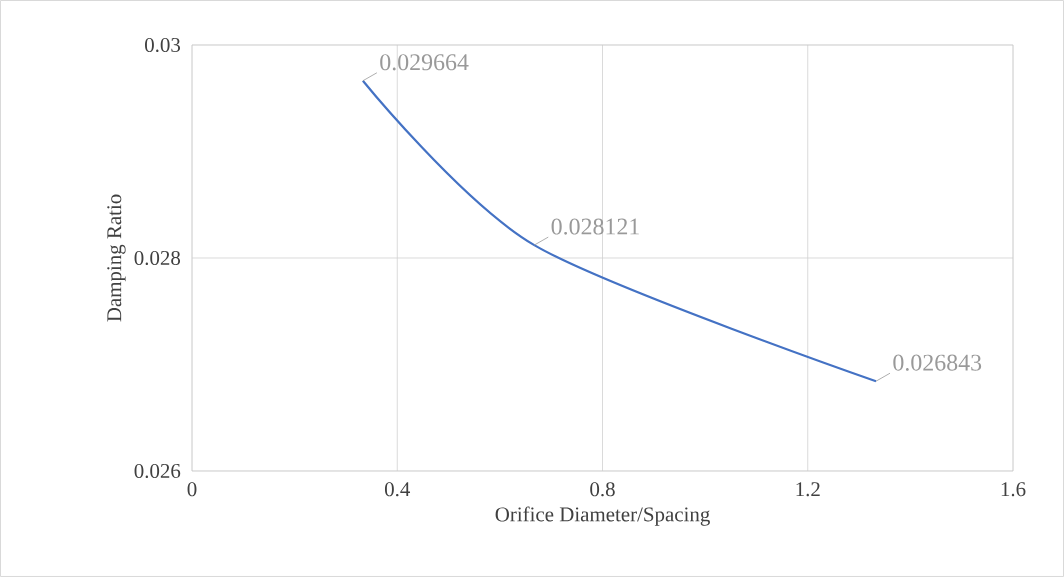  I want to click on data-label: 0.029664, so click(424, 62).